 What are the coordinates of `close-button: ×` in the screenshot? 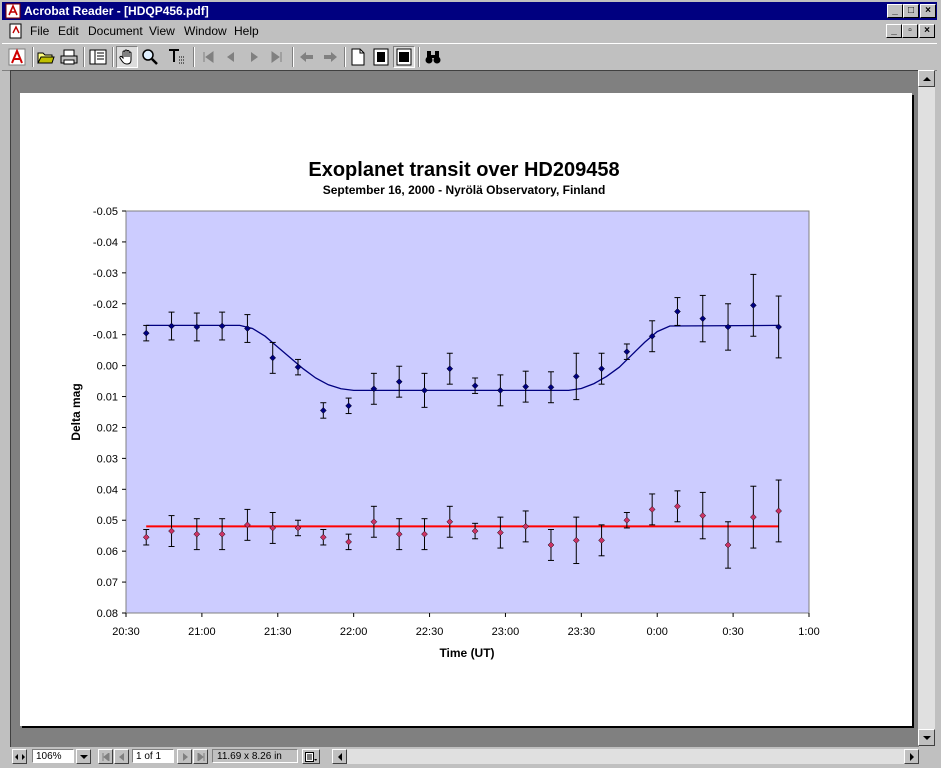 It's located at (928, 11).